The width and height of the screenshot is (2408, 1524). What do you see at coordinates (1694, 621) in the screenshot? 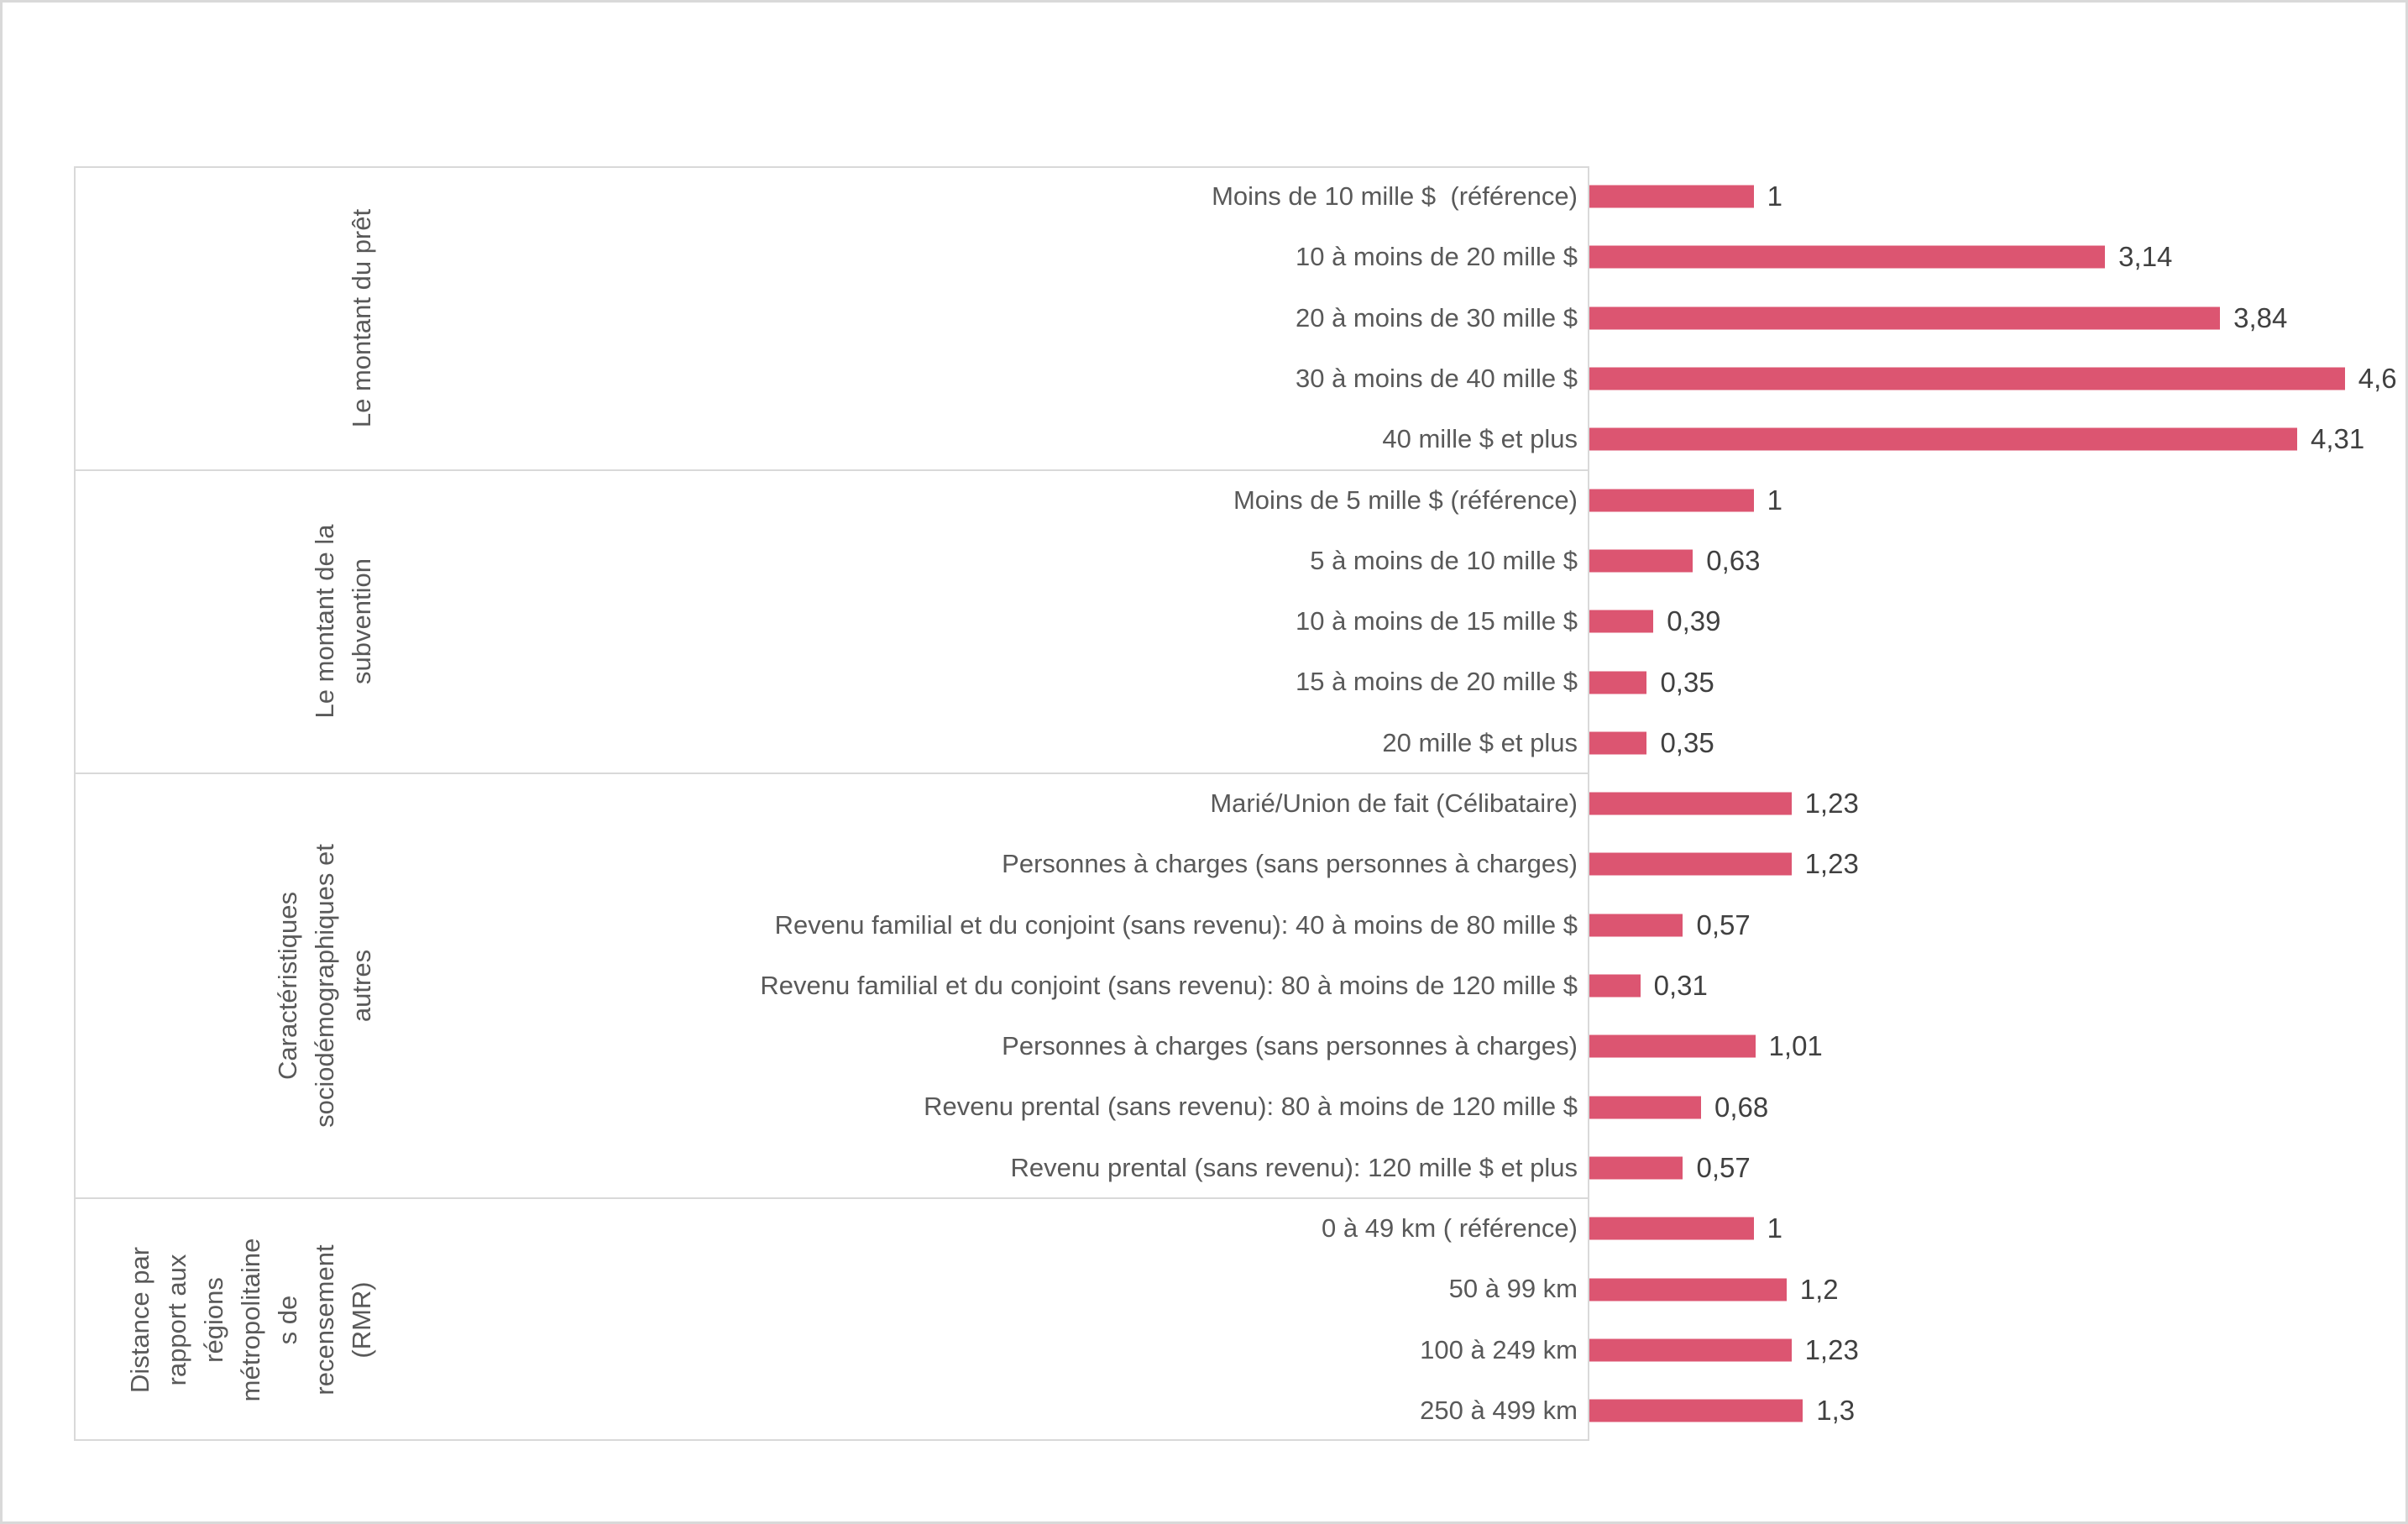
I see `value-label: 0,39` at bounding box center [1694, 621].